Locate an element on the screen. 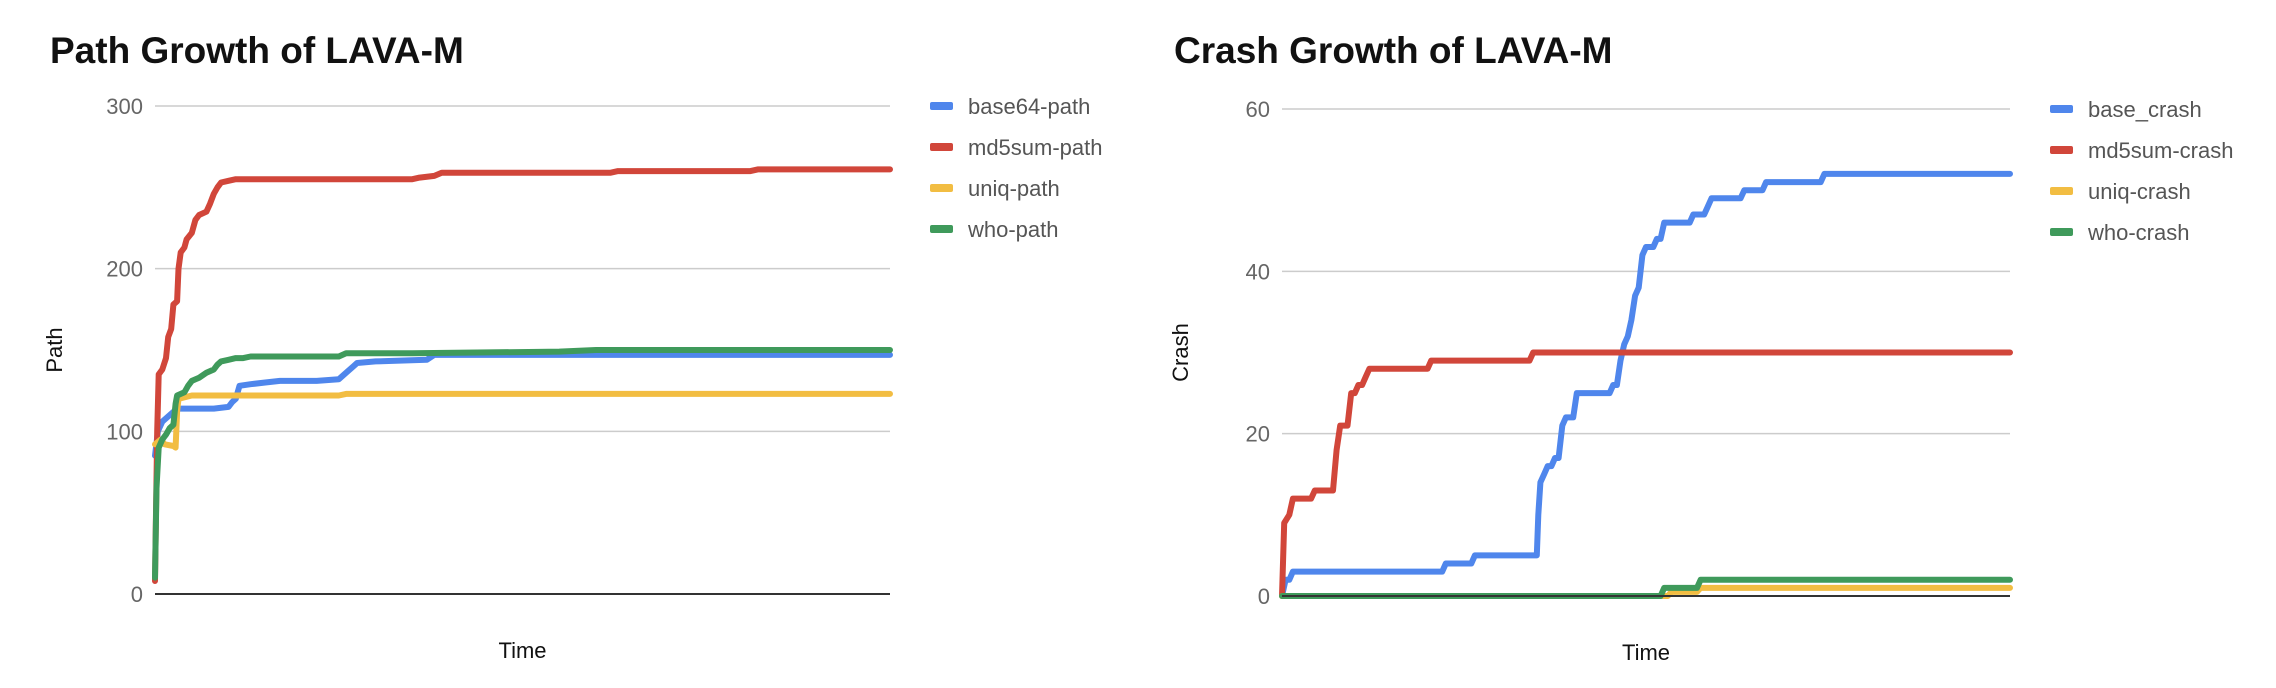 This screenshot has height=688, width=2276. y-tick-label: 200 is located at coordinates (124, 269).